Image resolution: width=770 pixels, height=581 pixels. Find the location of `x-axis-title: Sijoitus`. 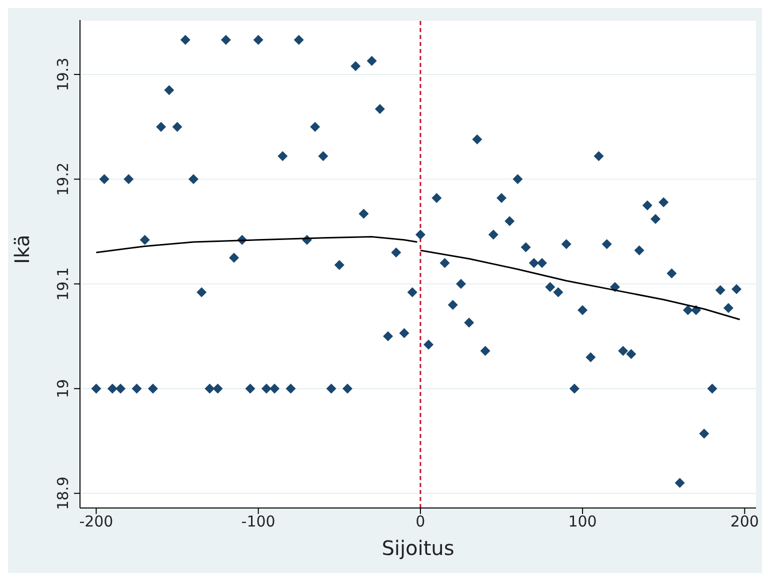

x-axis-title: Sijoitus is located at coordinates (418, 548).